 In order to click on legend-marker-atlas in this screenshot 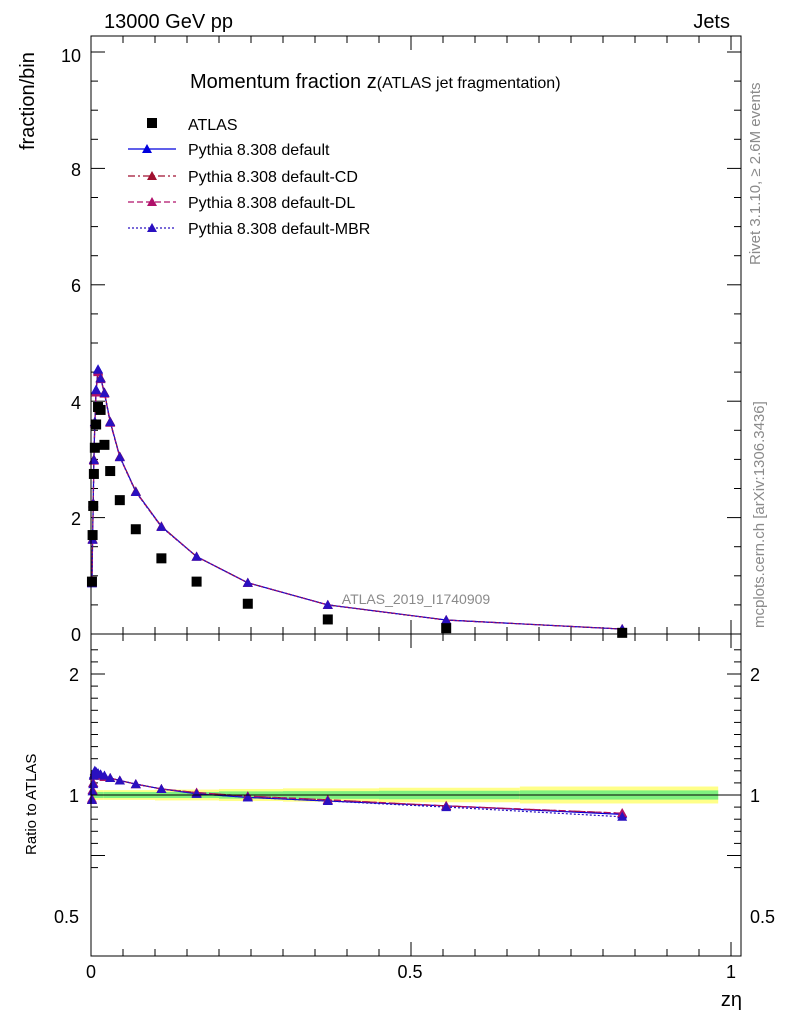, I will do `click(152, 123)`.